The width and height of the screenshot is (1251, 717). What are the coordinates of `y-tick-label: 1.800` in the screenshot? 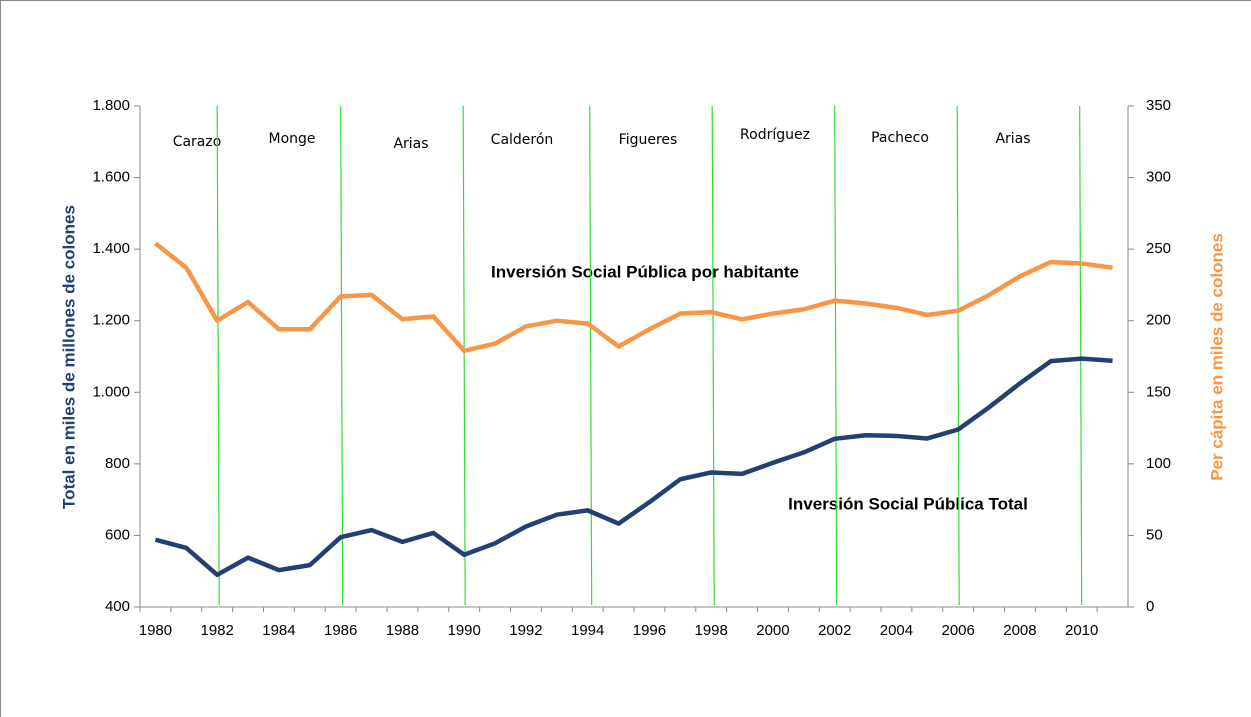 It's located at (111, 105).